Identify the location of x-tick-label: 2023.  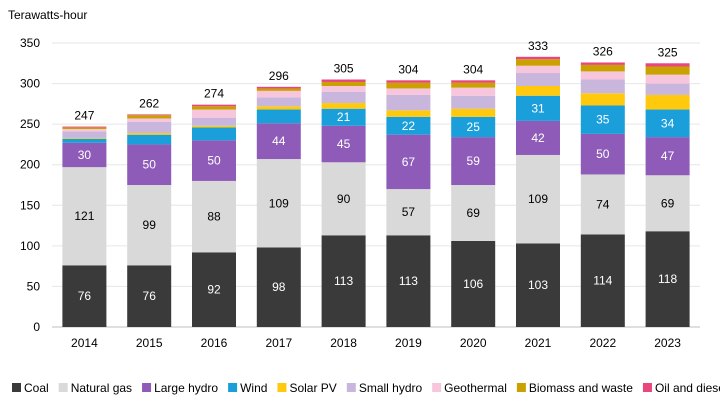
(667, 343).